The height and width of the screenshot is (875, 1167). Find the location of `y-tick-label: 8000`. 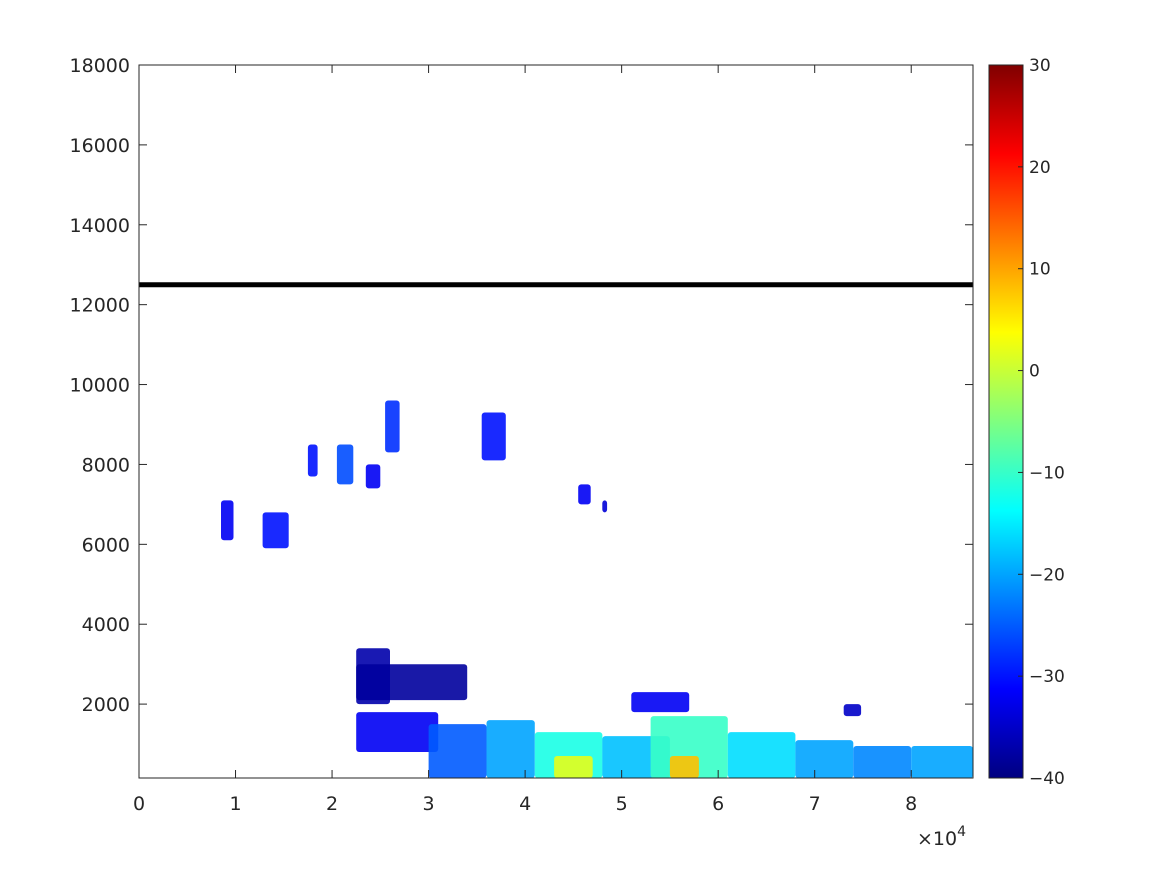

y-tick-label: 8000 is located at coordinates (106, 465).